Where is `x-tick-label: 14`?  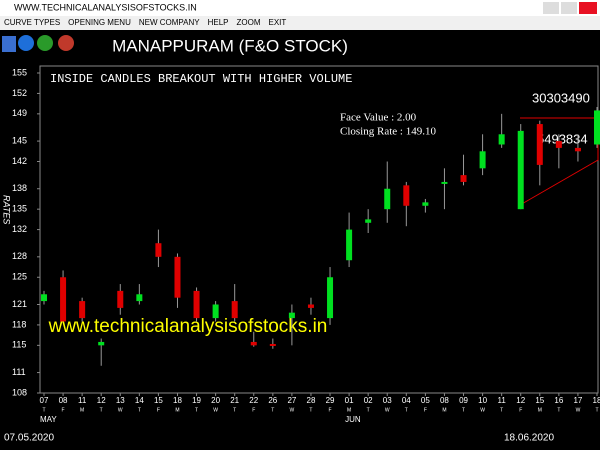 x-tick-label: 14 is located at coordinates (139, 400).